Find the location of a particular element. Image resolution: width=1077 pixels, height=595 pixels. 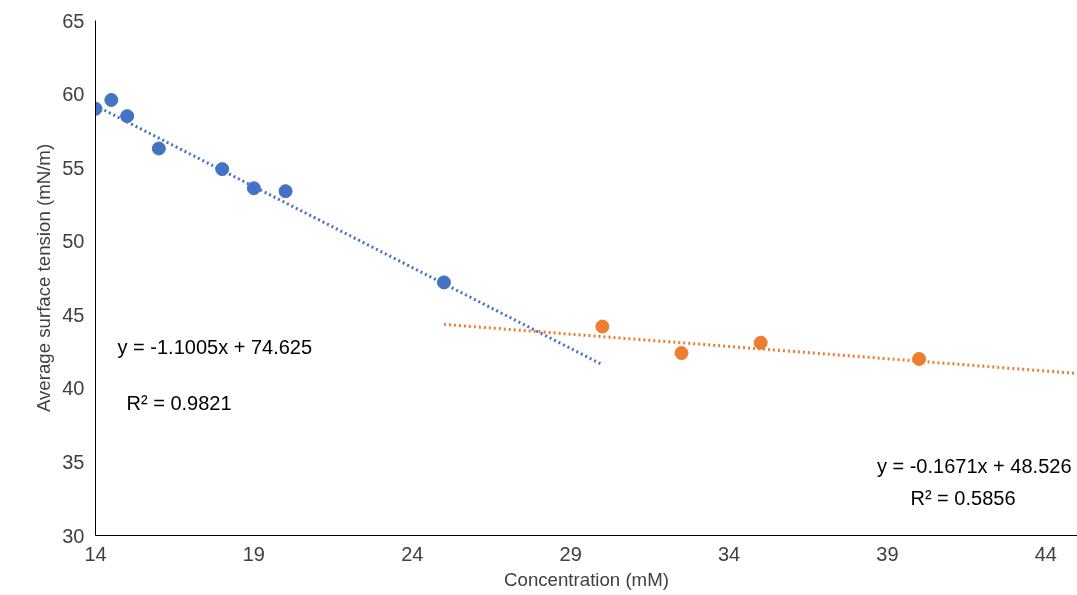

annotation: R² = 0.9821 is located at coordinates (179, 402).